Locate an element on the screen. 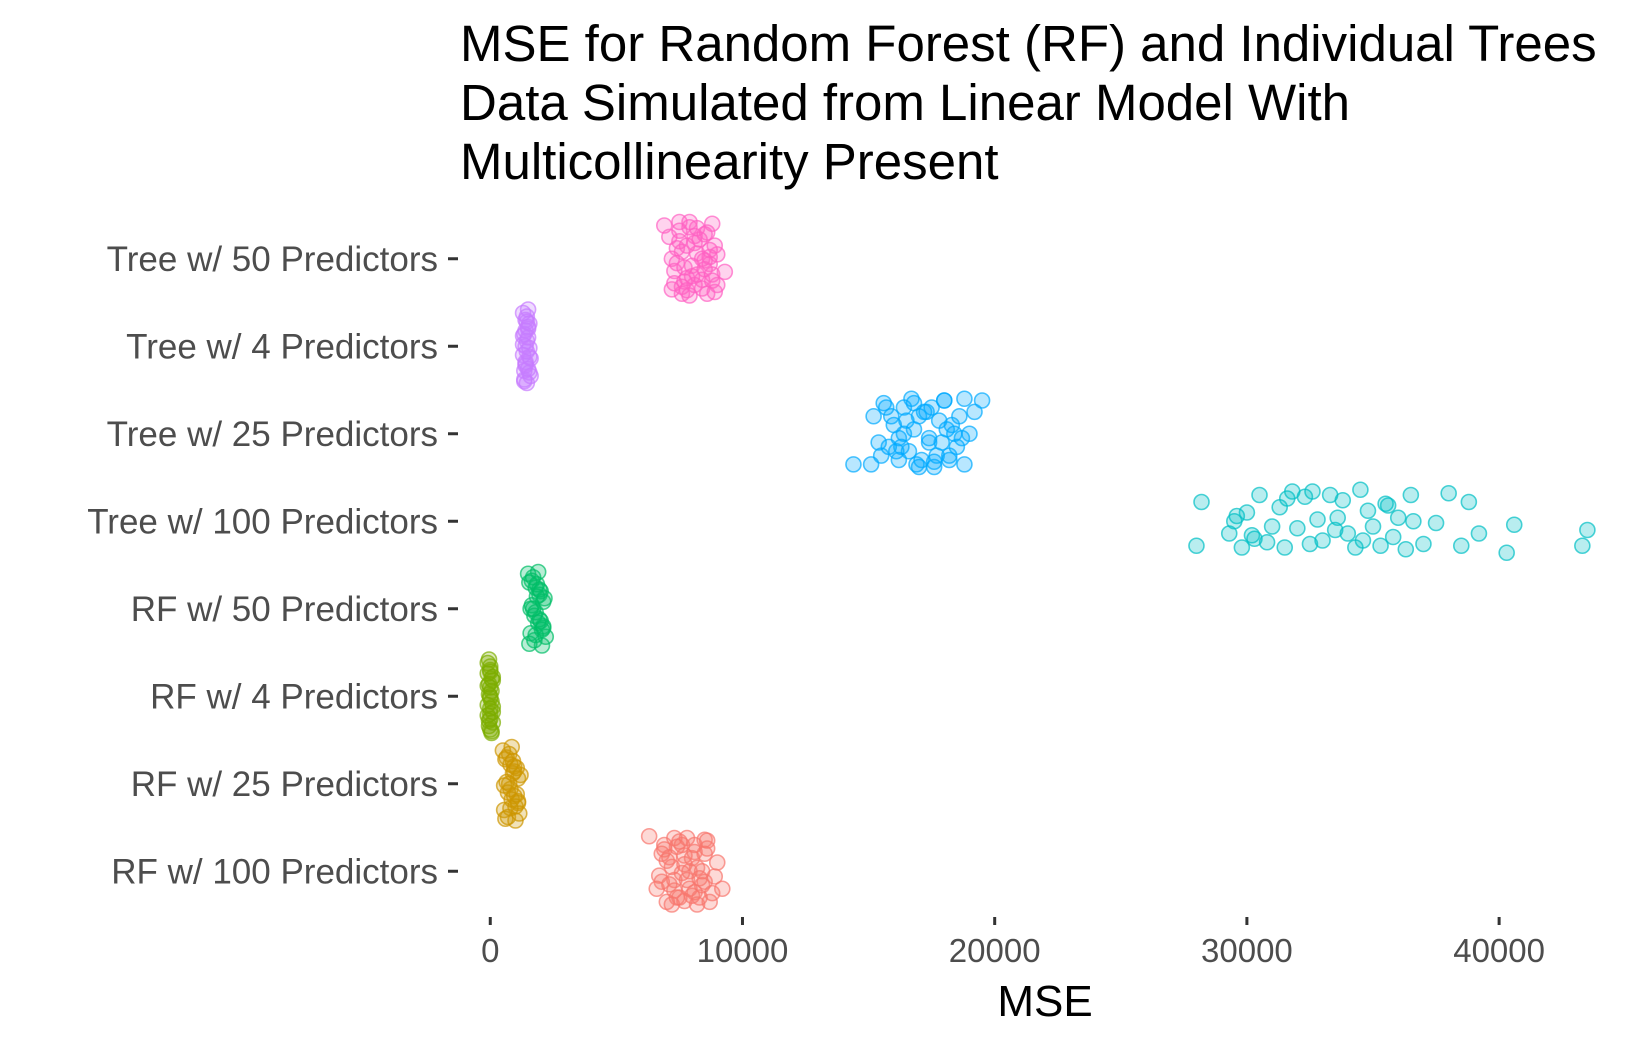 The width and height of the screenshot is (1650, 1050). x-axis-title: MSE is located at coordinates (1044, 1001).